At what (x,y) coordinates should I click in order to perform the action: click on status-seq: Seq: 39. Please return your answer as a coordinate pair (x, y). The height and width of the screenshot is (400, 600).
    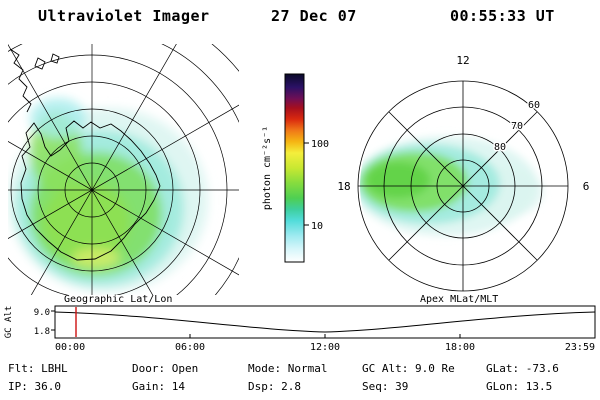
    Looking at the image, I should click on (385, 386).